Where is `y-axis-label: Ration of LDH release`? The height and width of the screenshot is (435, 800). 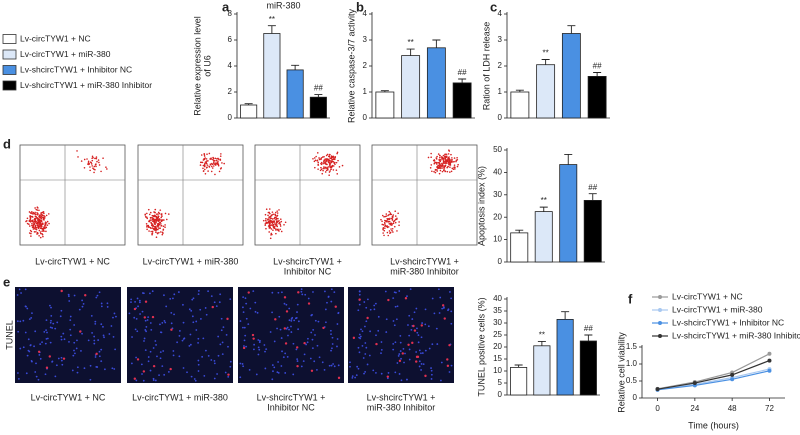 y-axis-label: Ration of LDH release is located at coordinates (486, 66).